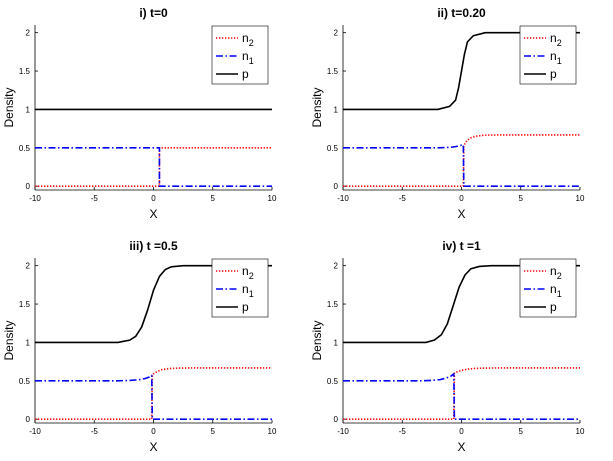 The width and height of the screenshot is (613, 461). What do you see at coordinates (461, 13) in the screenshot?
I see `plot-title: ii) t=0.20` at bounding box center [461, 13].